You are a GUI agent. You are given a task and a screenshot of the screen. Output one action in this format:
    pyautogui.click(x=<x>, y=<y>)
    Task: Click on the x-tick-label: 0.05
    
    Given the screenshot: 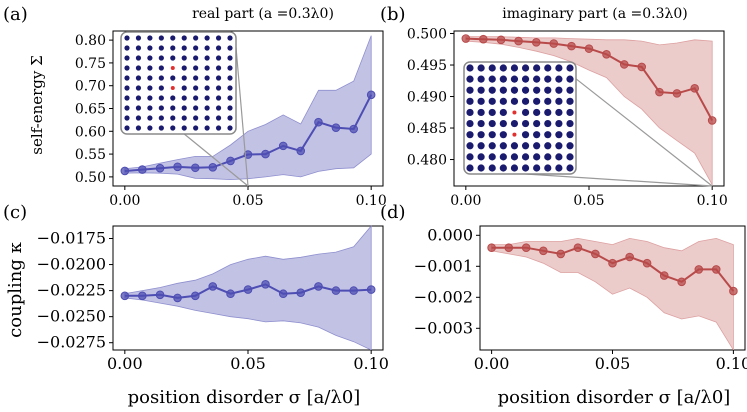 What is the action you would take?
    pyautogui.click(x=248, y=363)
    